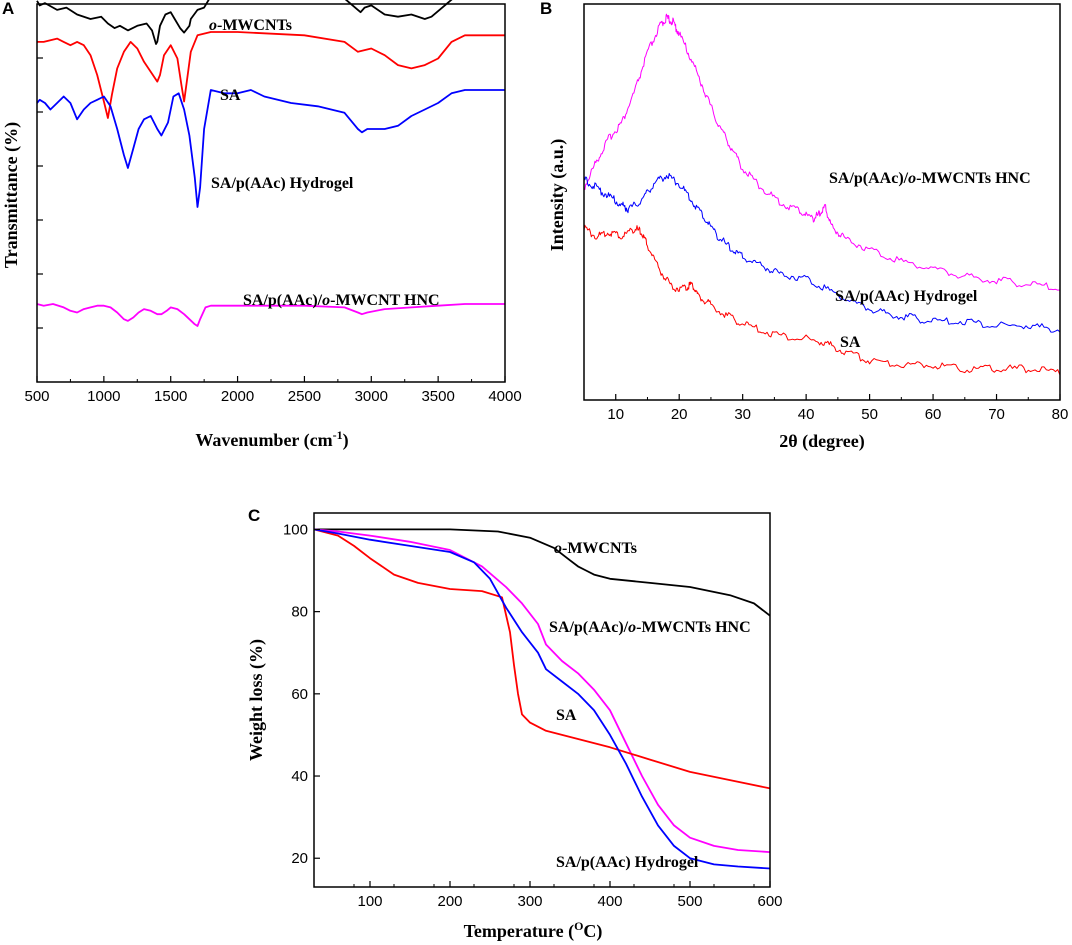 The height and width of the screenshot is (945, 1072). Describe the element at coordinates (304, 396) in the screenshot. I see `x-tick-label: 2500` at that location.